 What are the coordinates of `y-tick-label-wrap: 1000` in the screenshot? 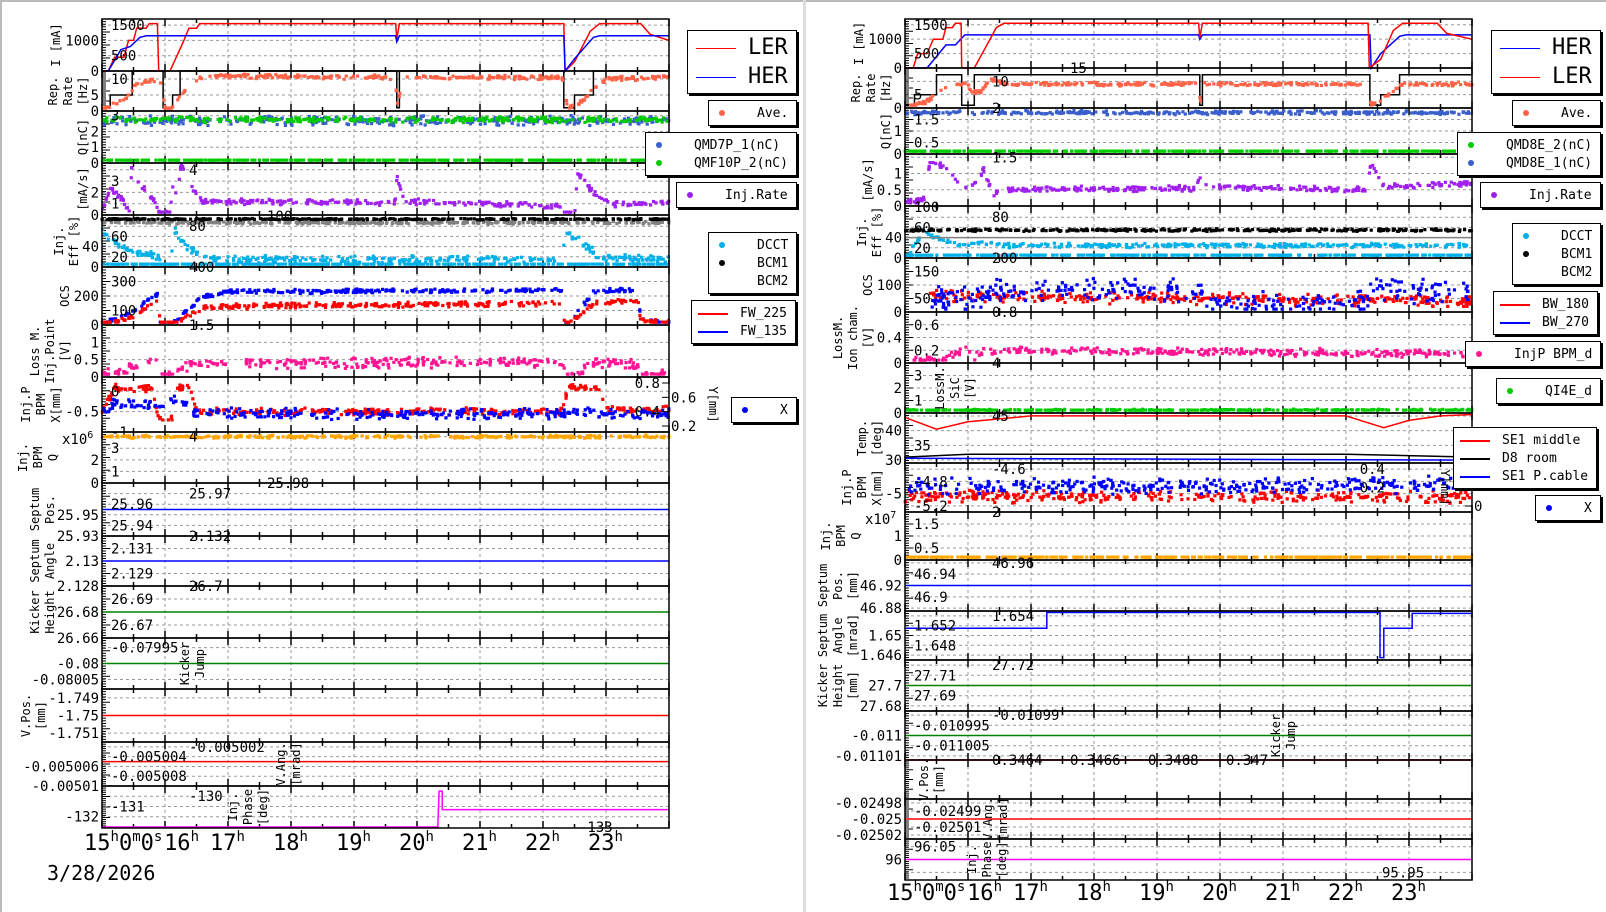 It's located at (82, 41).